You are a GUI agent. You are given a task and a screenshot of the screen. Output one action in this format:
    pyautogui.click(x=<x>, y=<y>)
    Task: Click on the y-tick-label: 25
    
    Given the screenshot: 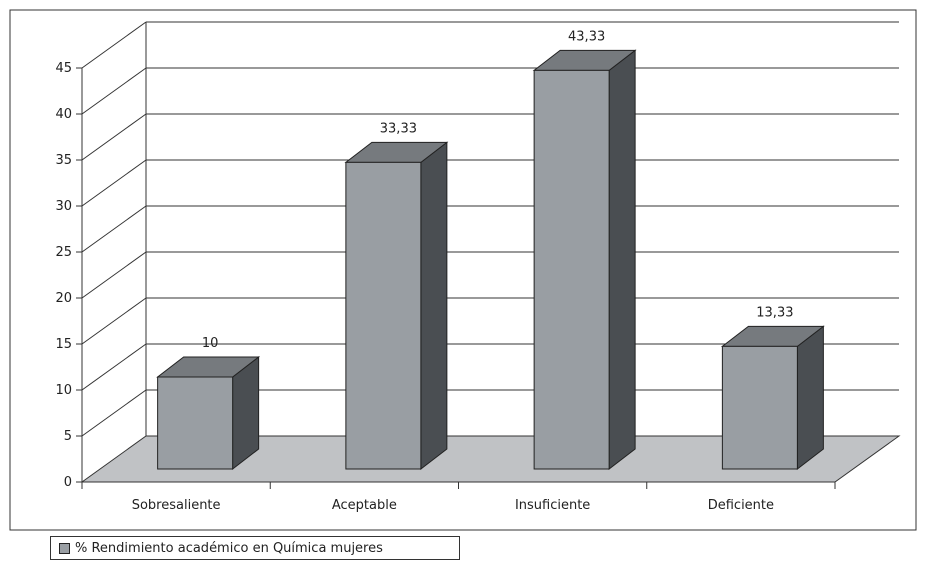 What is the action you would take?
    pyautogui.click(x=63, y=252)
    